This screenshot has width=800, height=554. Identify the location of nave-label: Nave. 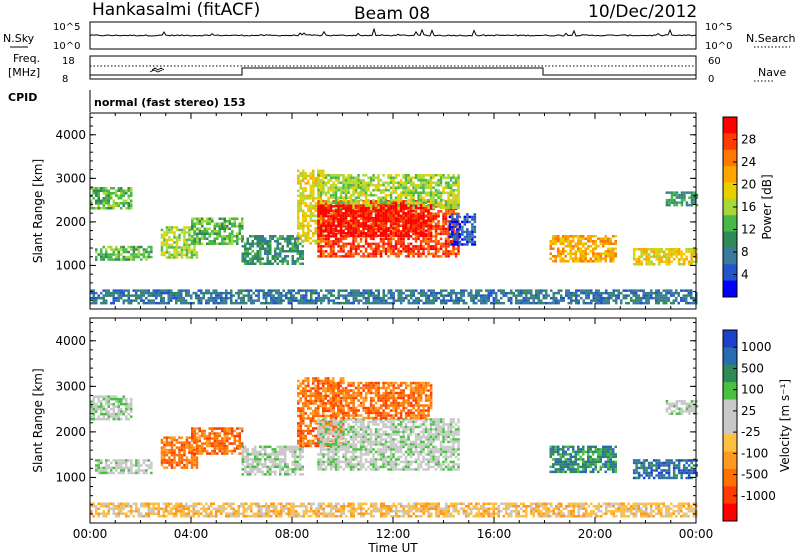
(772, 72).